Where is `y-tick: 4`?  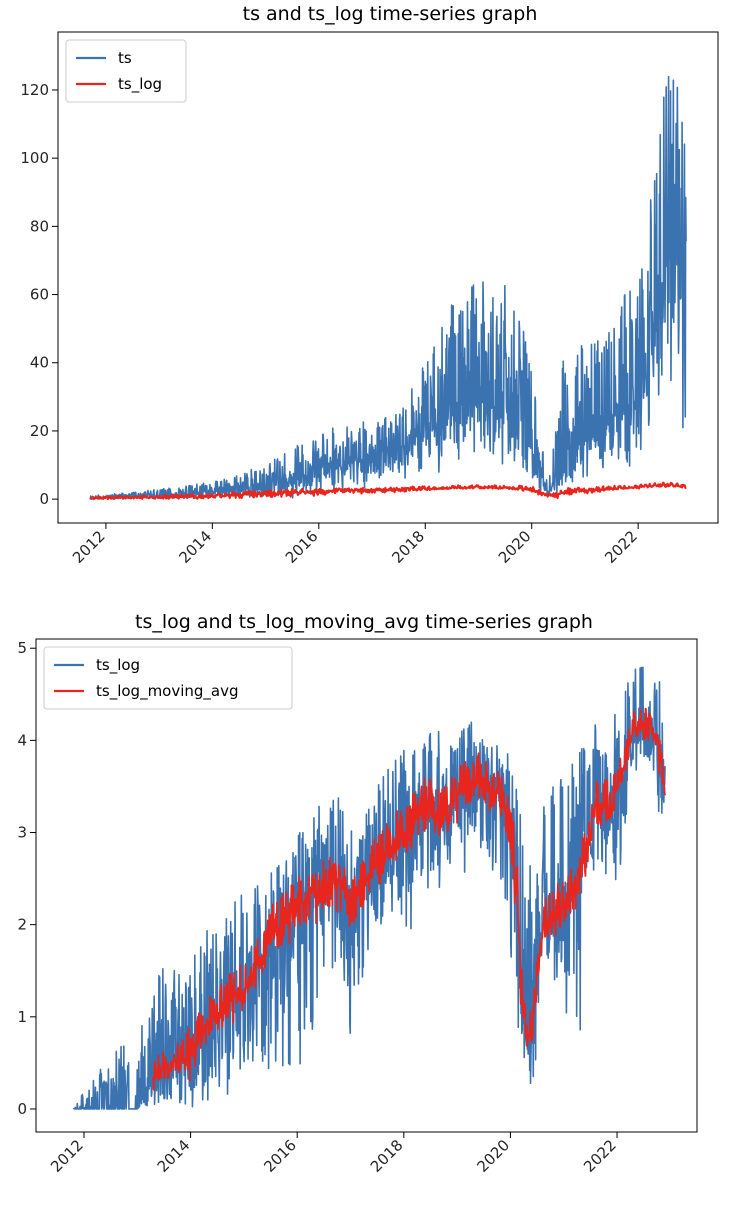
y-tick: 4 is located at coordinates (26, 740).